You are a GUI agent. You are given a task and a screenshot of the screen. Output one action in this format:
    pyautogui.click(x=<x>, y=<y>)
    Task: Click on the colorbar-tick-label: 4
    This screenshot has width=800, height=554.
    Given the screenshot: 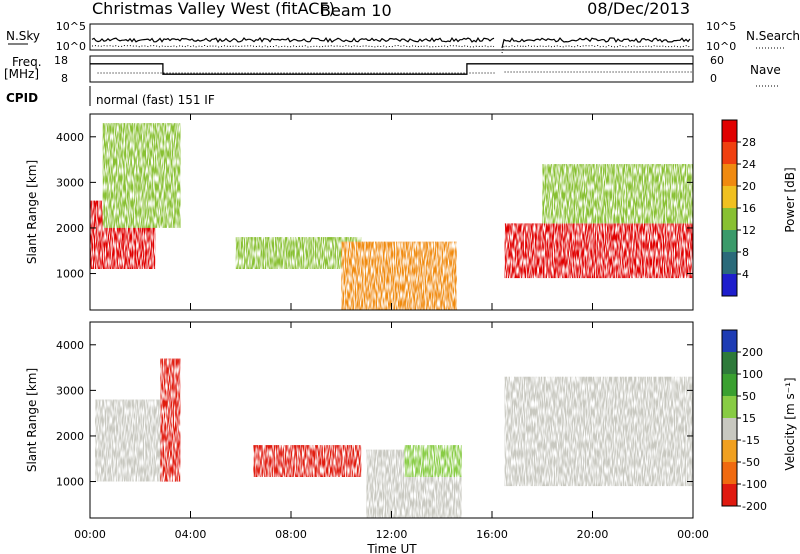 What is the action you would take?
    pyautogui.click(x=745, y=274)
    